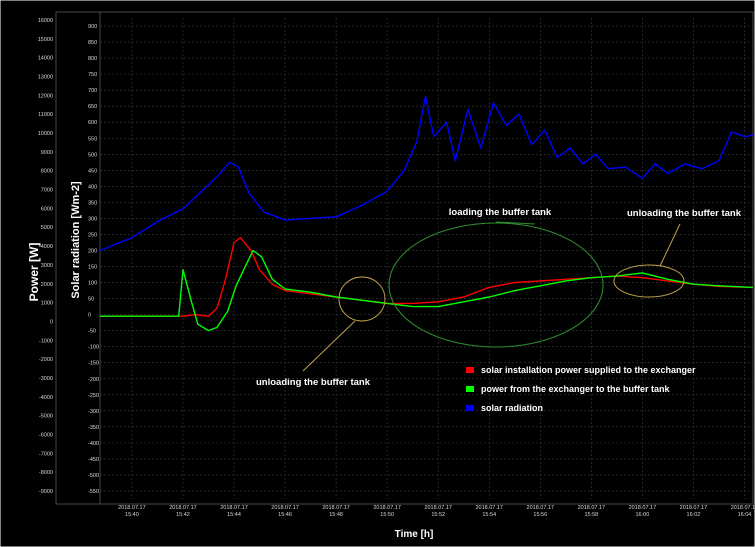  Describe the element at coordinates (47, 228) in the screenshot. I see `power-tick-label: 5000` at that location.